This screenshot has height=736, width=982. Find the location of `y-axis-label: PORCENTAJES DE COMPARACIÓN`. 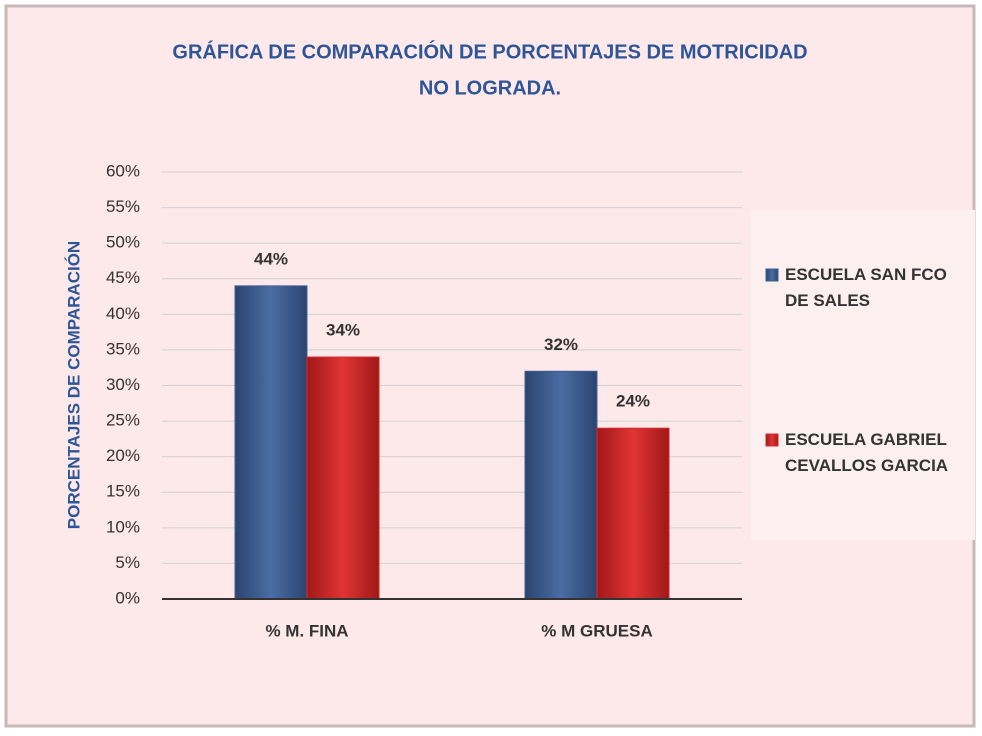

y-axis-label: PORCENTAJES DE COMPARACIÓN is located at coordinates (73, 385).